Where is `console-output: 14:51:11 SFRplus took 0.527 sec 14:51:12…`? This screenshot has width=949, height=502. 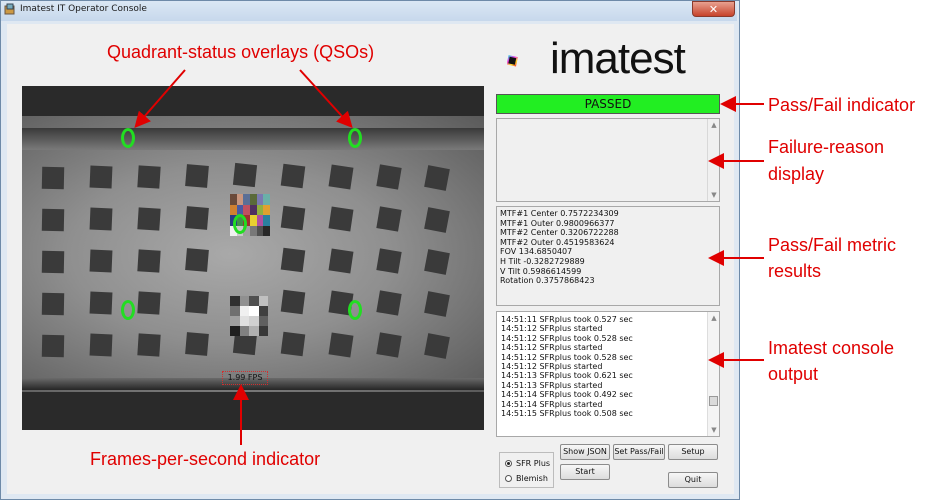
console-output: 14:51:11 SFRplus took 0.527 sec 14:51:12… is located at coordinates (608, 374).